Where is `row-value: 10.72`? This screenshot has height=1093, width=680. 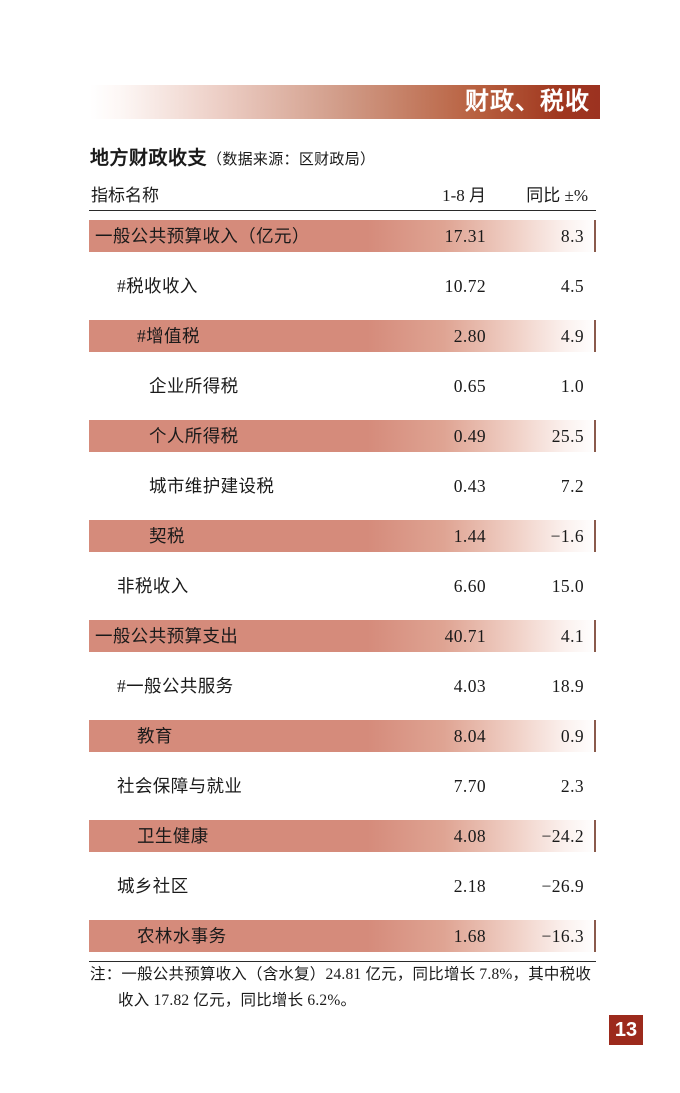
row-value: 10.72 is located at coordinates (465, 286).